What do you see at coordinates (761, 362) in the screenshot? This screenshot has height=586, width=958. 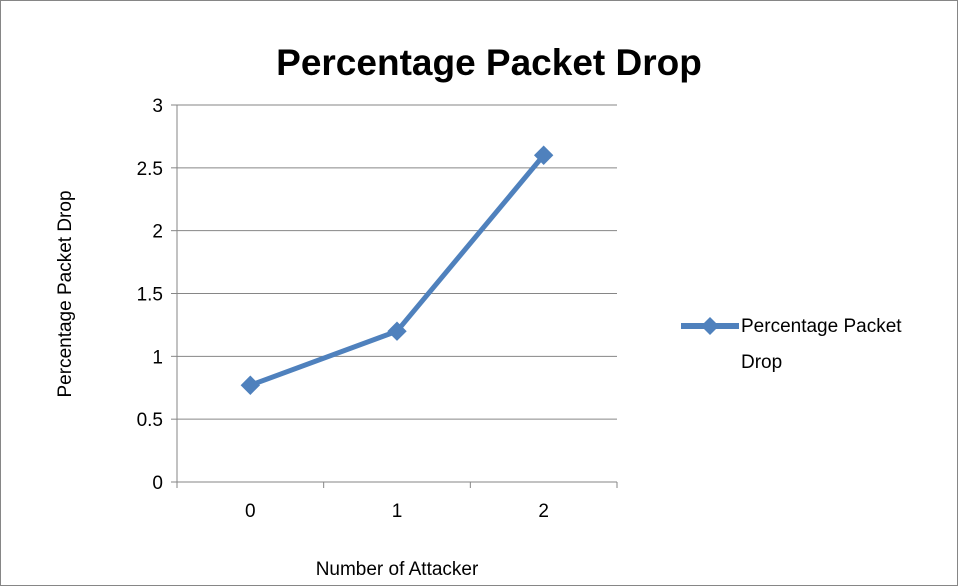 I see `legend-label-continued: Drop` at bounding box center [761, 362].